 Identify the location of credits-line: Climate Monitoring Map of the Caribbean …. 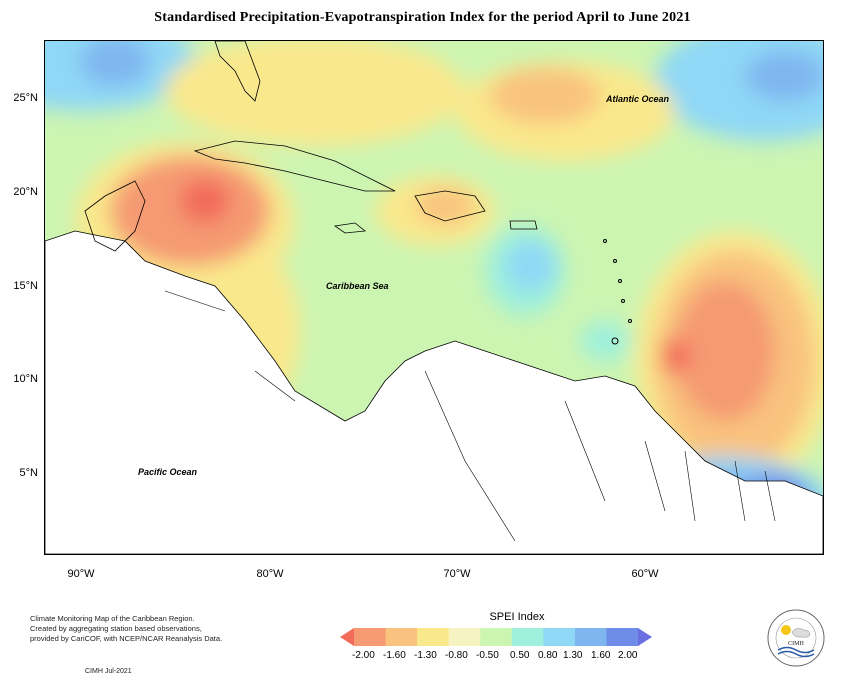
(112, 618).